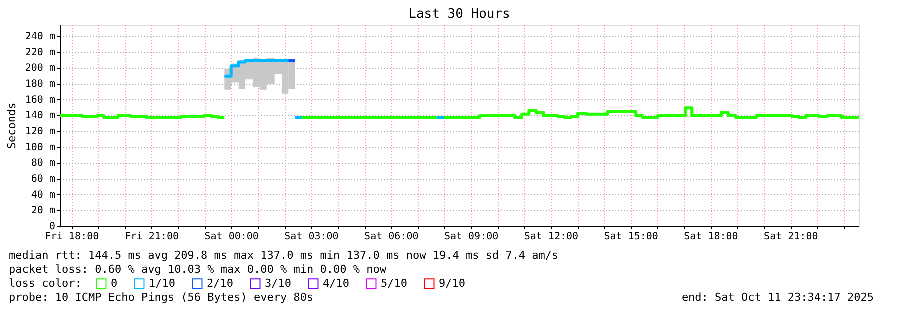 Image resolution: width=897 pixels, height=310 pixels. What do you see at coordinates (778, 297) in the screenshot?
I see `text: end: Sat Oct 11 23:34:17 2025` at bounding box center [778, 297].